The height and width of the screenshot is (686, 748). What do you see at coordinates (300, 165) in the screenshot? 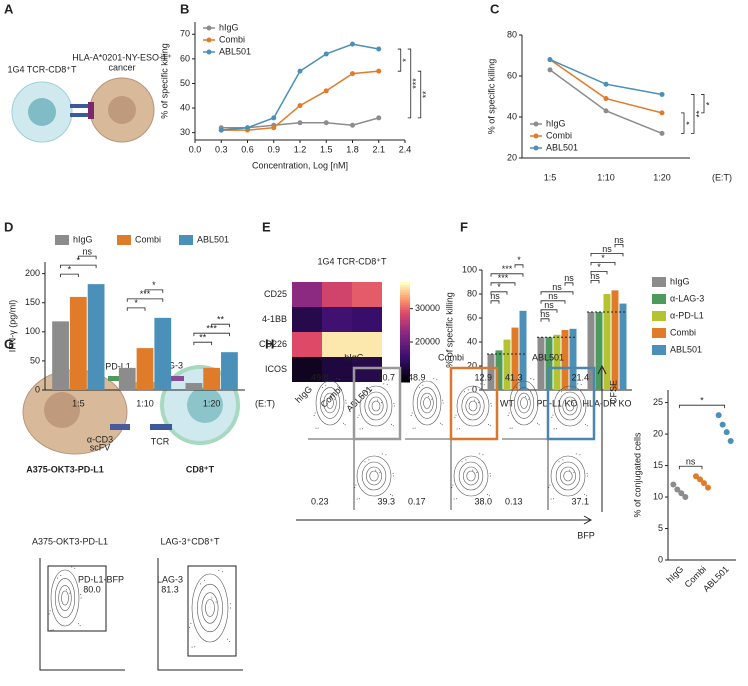
I see `x-axis-label: Concentration, Log [nM]` at bounding box center [300, 165].